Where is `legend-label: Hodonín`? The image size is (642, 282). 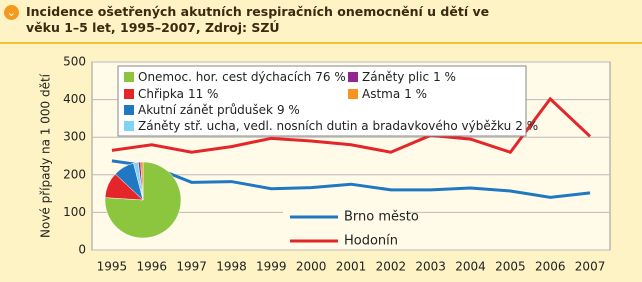 legend-label: Hodonín is located at coordinates (371, 241).